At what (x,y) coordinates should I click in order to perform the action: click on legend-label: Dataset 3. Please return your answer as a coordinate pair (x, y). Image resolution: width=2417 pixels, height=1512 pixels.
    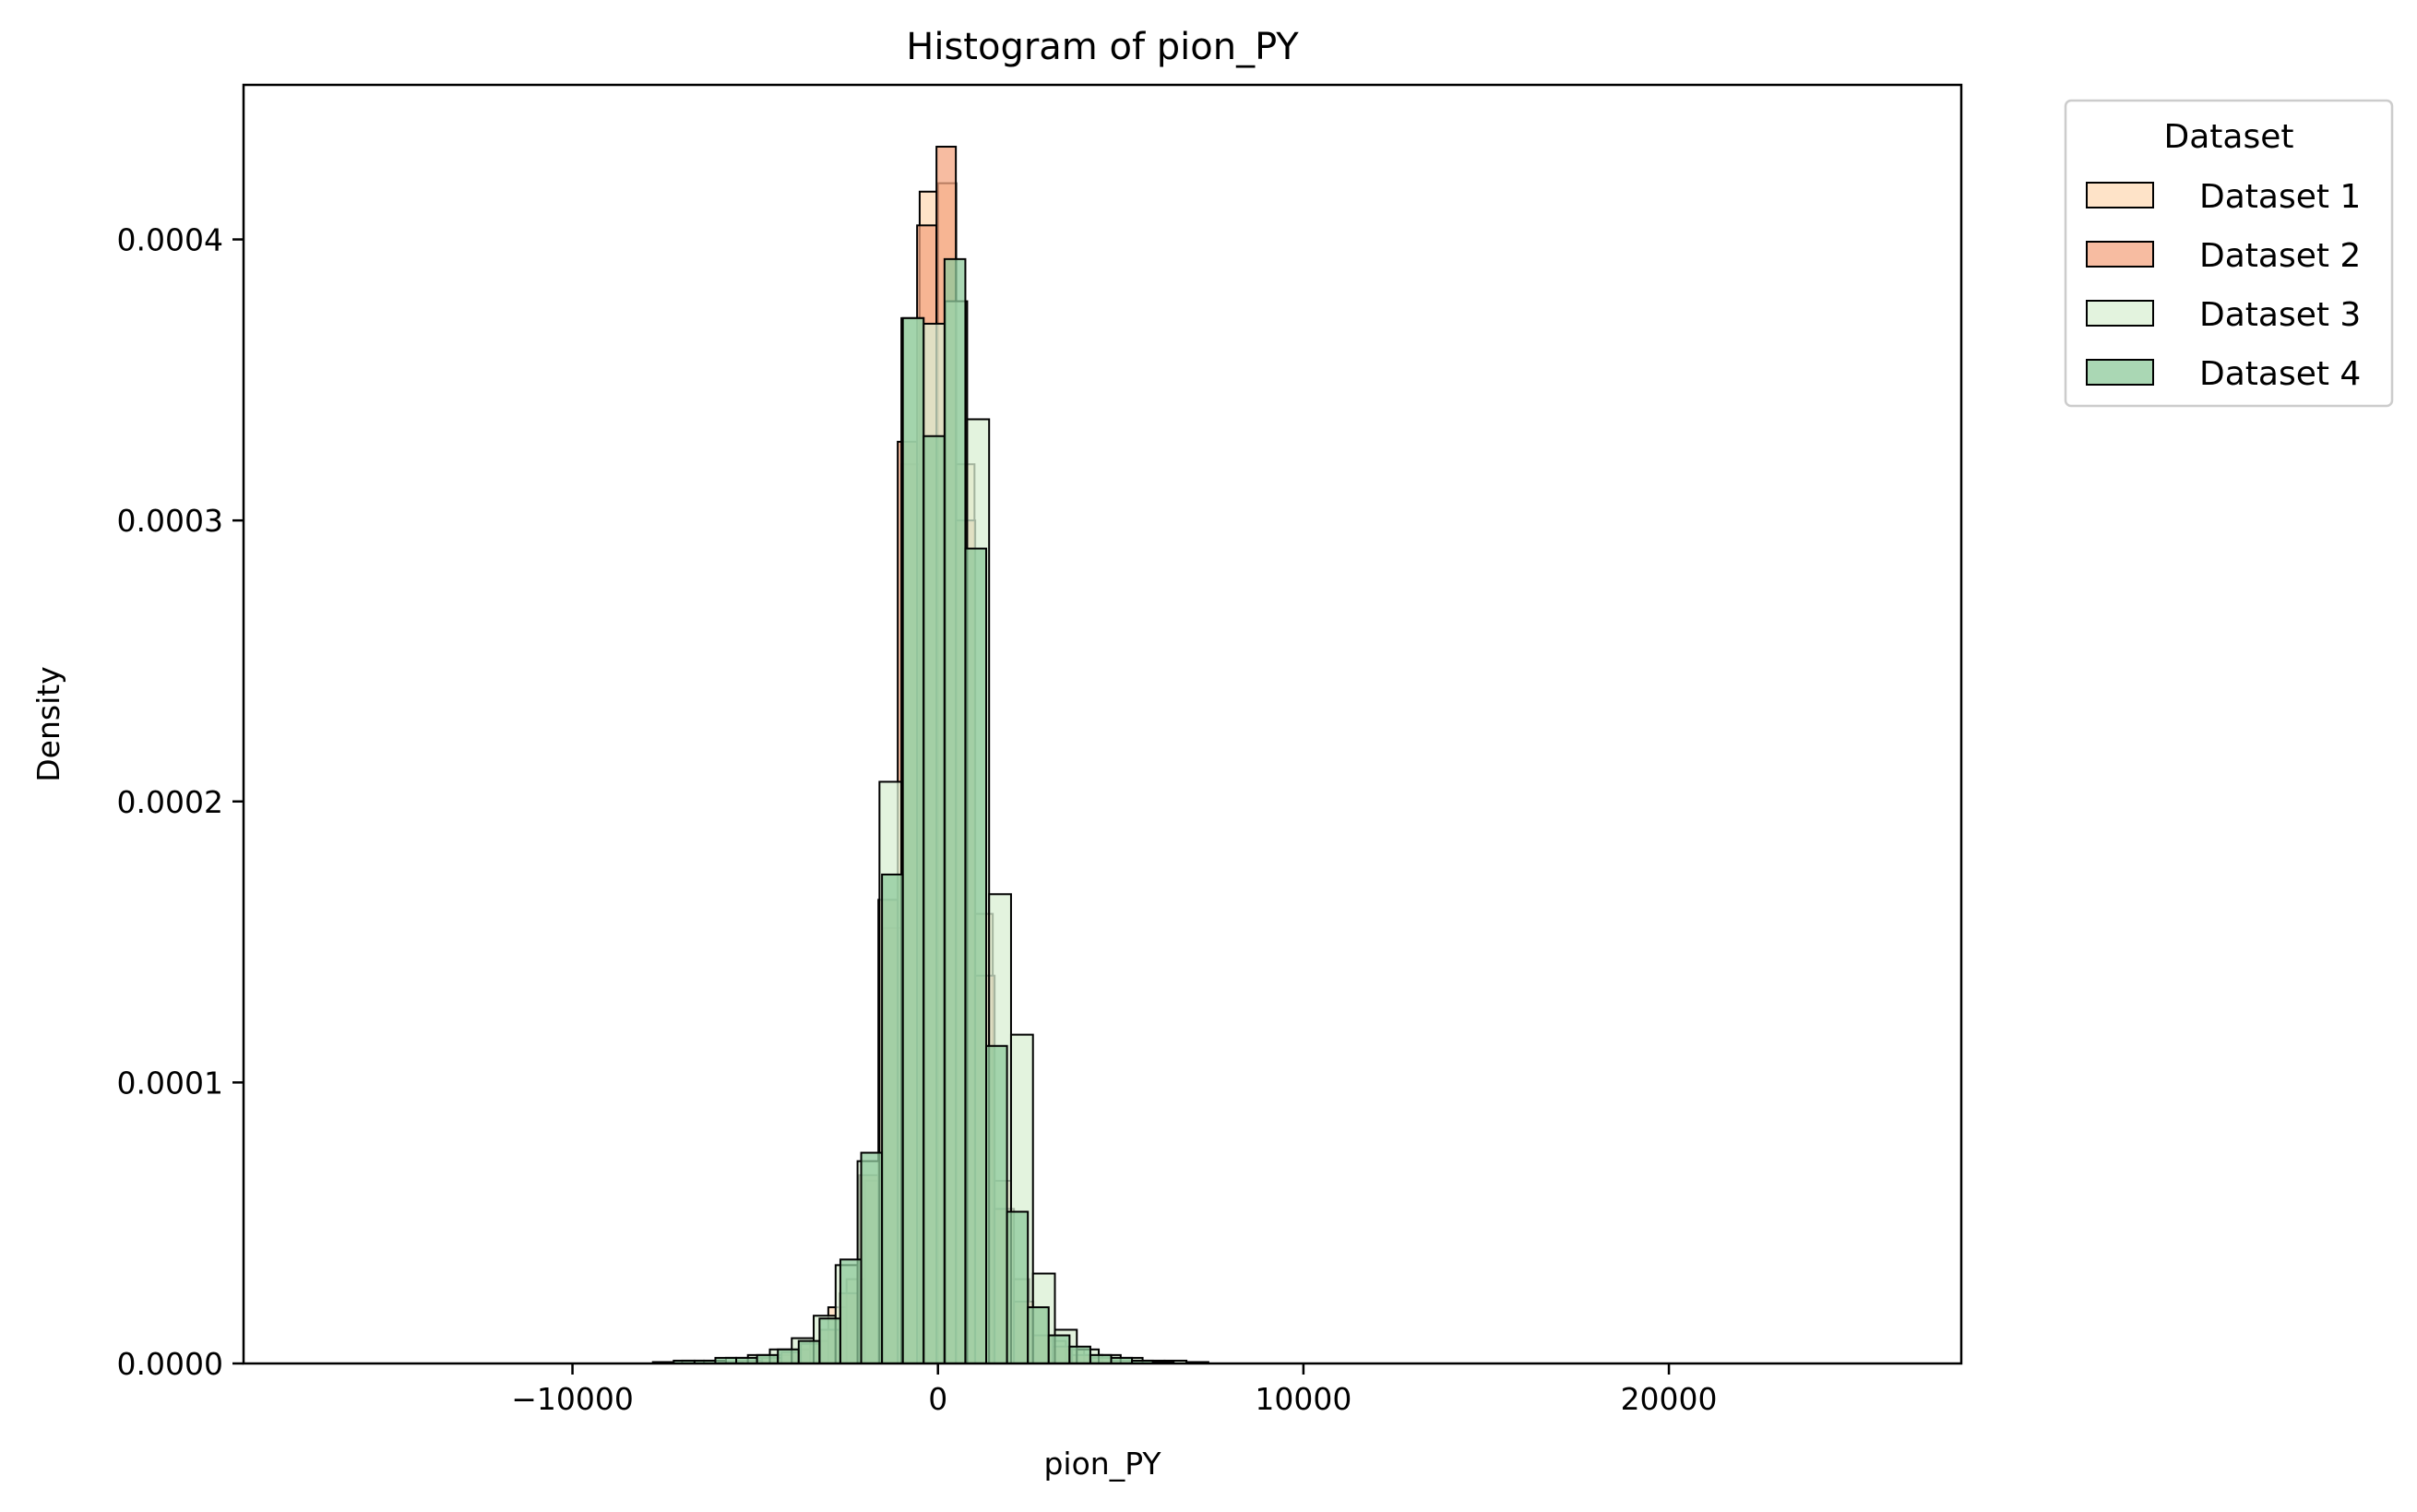
    Looking at the image, I should click on (2280, 315).